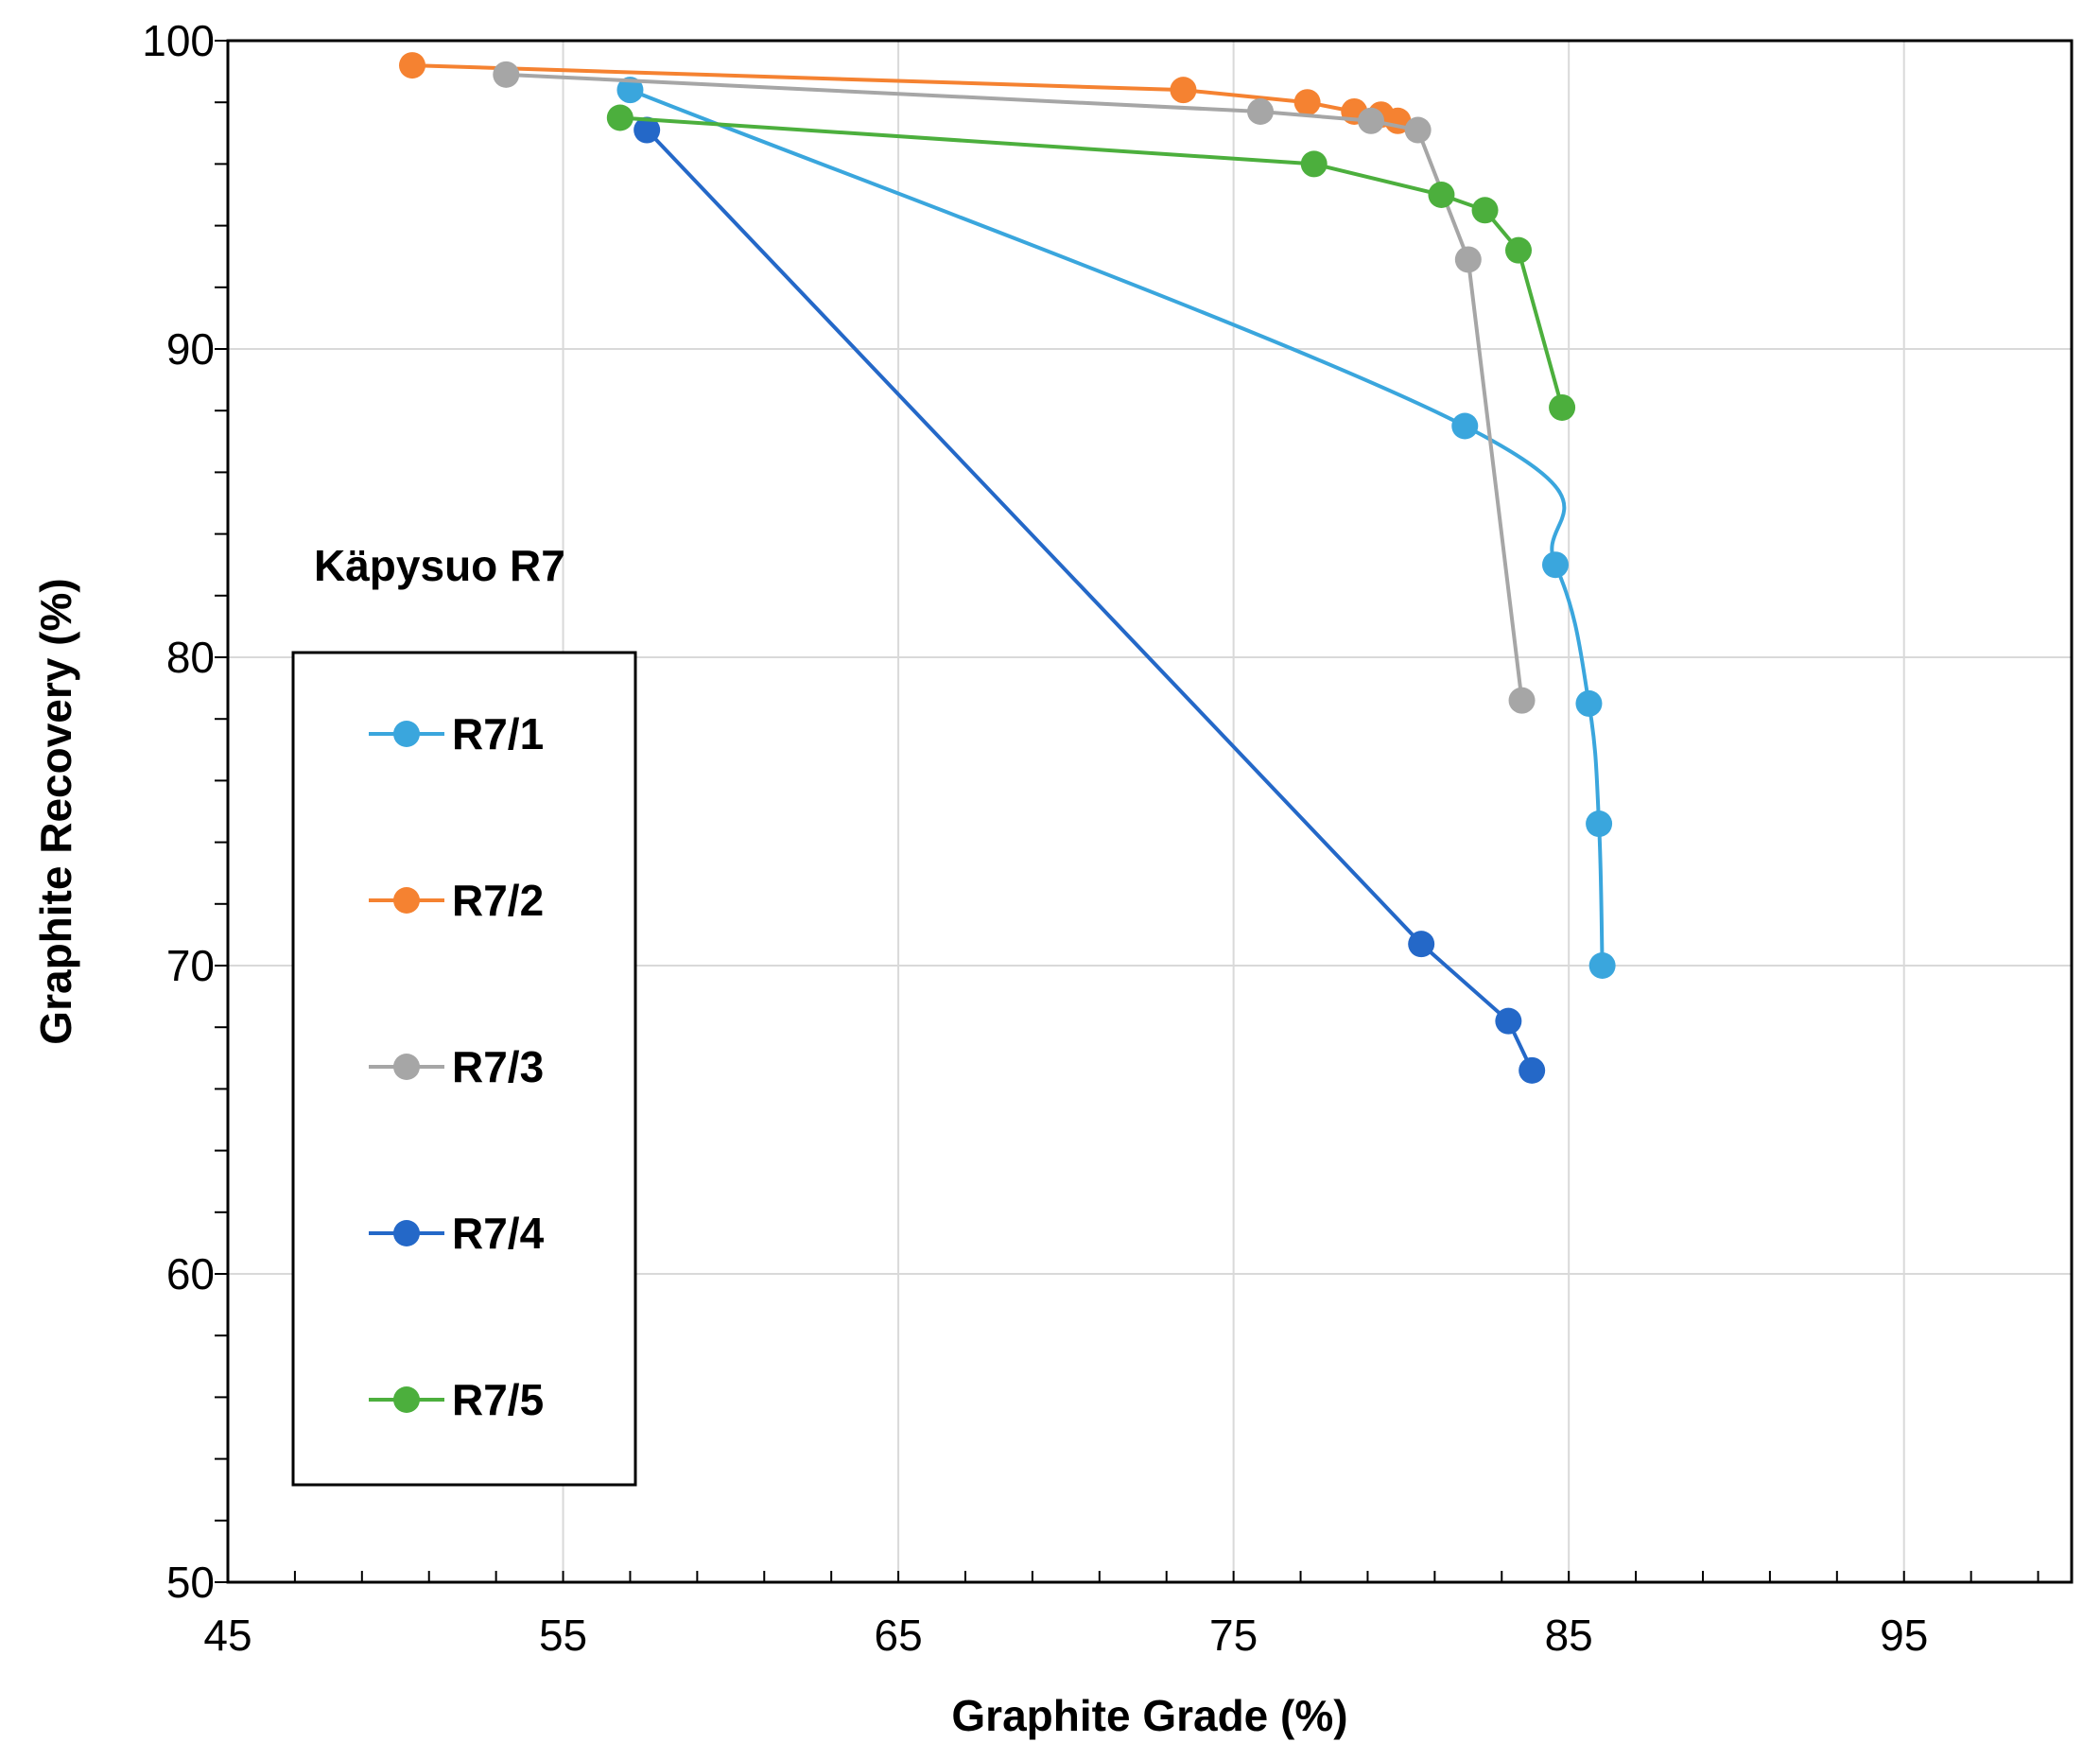 The width and height of the screenshot is (2100, 1760). Describe the element at coordinates (499, 1233) in the screenshot. I see `legend-label: R7/4` at that location.